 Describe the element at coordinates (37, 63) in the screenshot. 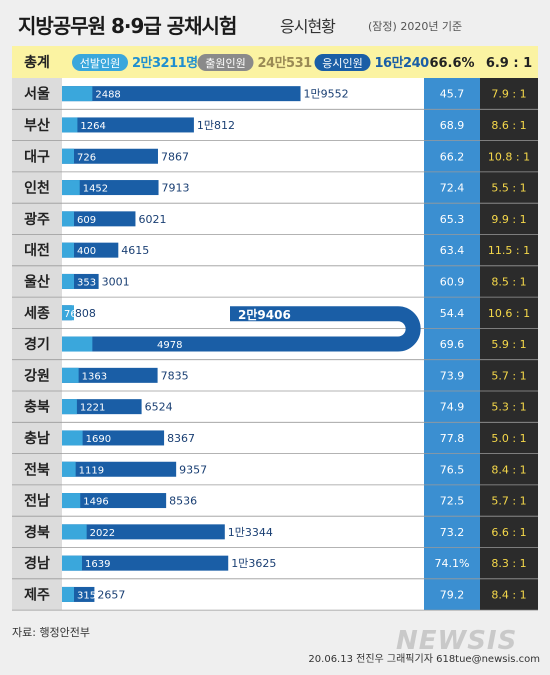

I see `header-label: 총계` at that location.